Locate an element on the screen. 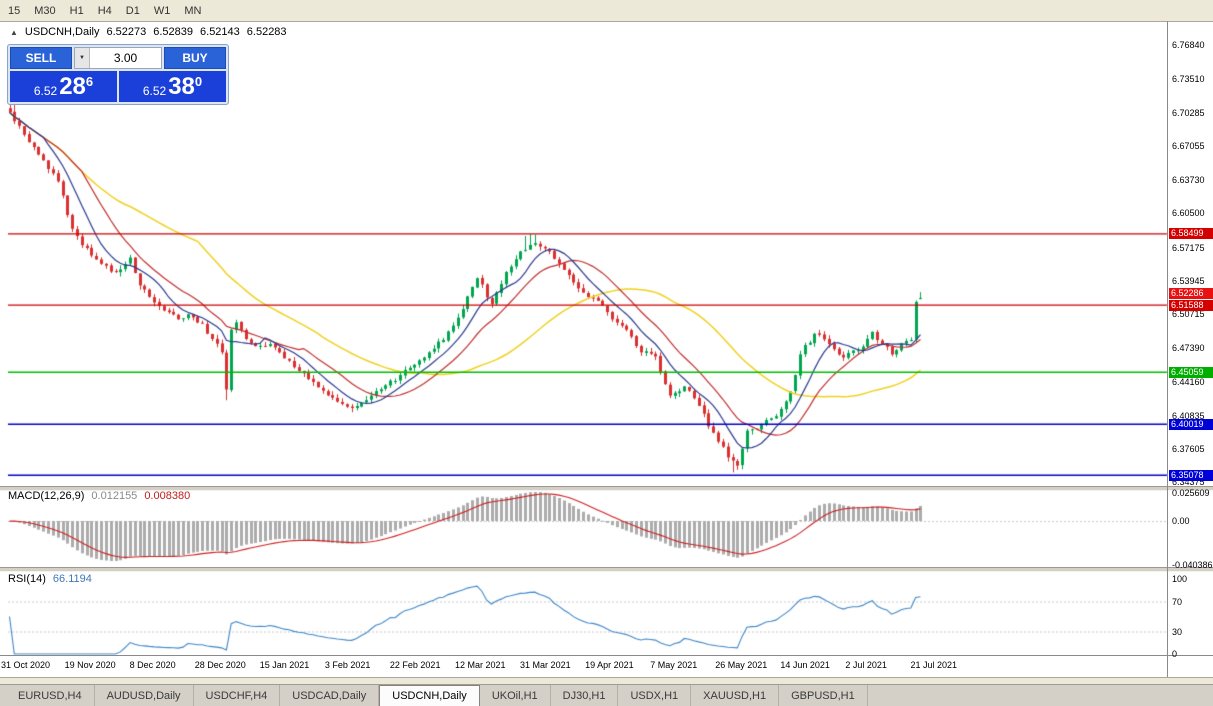 Image resolution: width=1213 pixels, height=706 pixels. macd-axis-label: 0.025609 is located at coordinates (1191, 492).